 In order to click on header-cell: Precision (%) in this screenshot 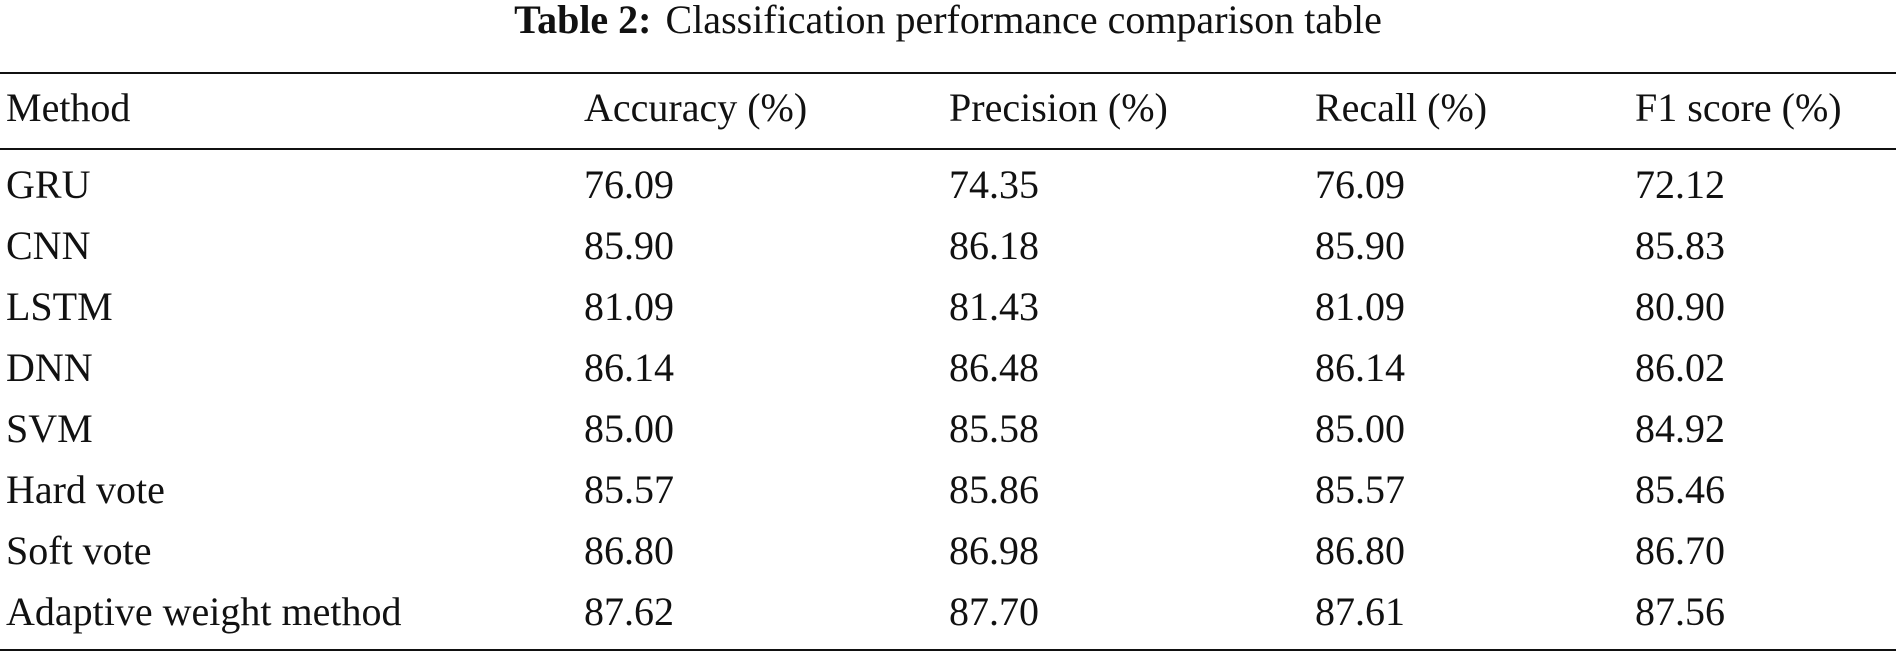, I will do `click(1058, 107)`.